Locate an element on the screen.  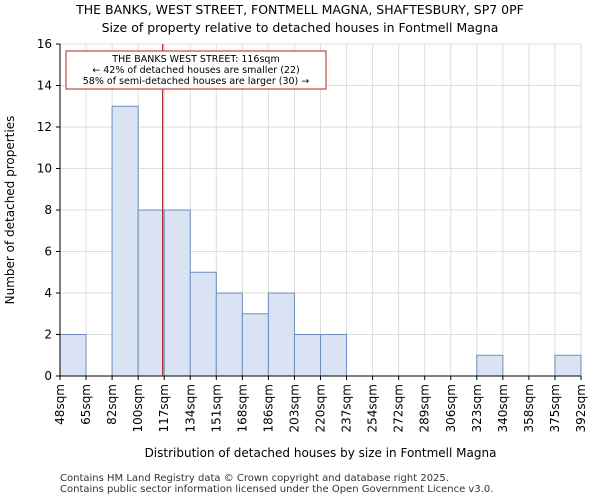
x-tick-label: 375sqm is located at coordinates (555, 408).